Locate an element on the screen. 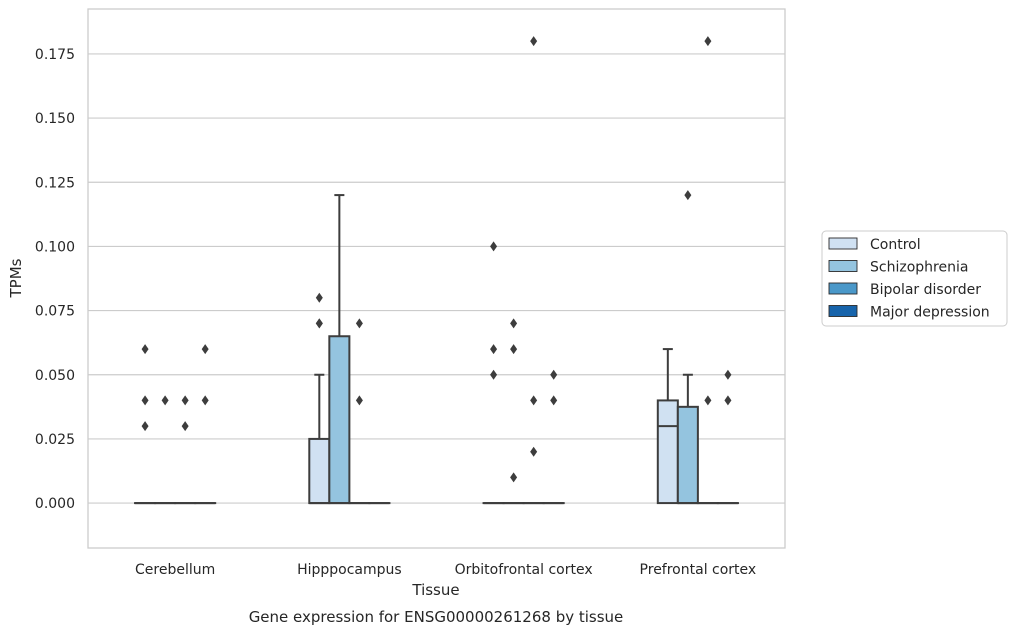  y-tick-label: 0.100 is located at coordinates (55, 247).